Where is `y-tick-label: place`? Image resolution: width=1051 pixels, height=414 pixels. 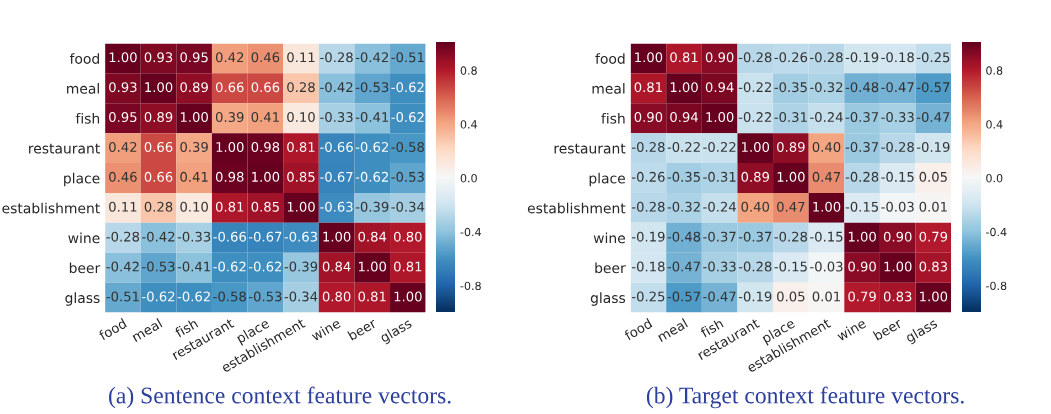 y-tick-label: place is located at coordinates (82, 179).